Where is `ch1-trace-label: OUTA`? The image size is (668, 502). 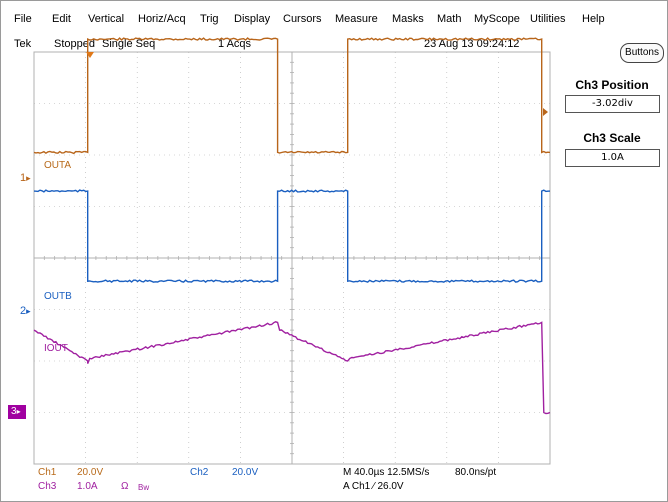
ch1-trace-label: OUTA is located at coordinates (58, 165).